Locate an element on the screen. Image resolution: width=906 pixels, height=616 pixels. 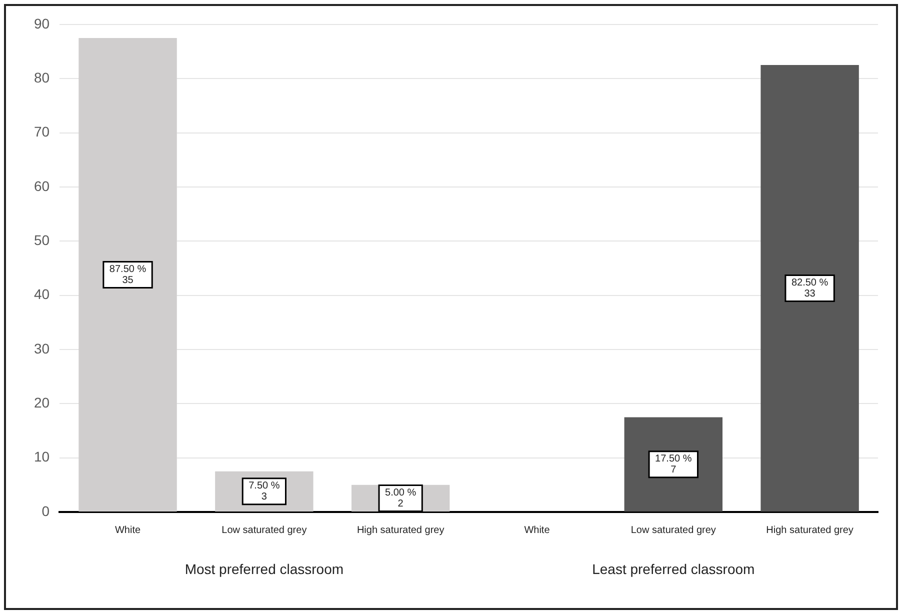
y-tick-label: 70 is located at coordinates (42, 132).